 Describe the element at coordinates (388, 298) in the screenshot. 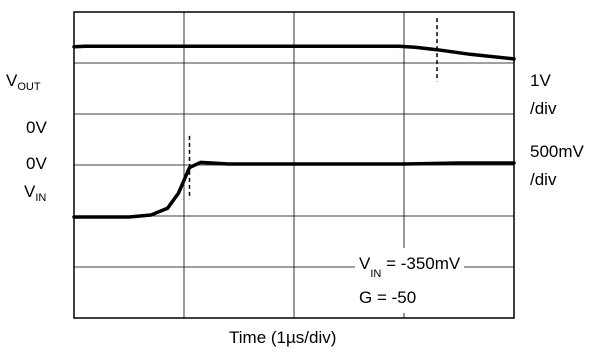

I see `annotation-gain-line: G = -50` at that location.